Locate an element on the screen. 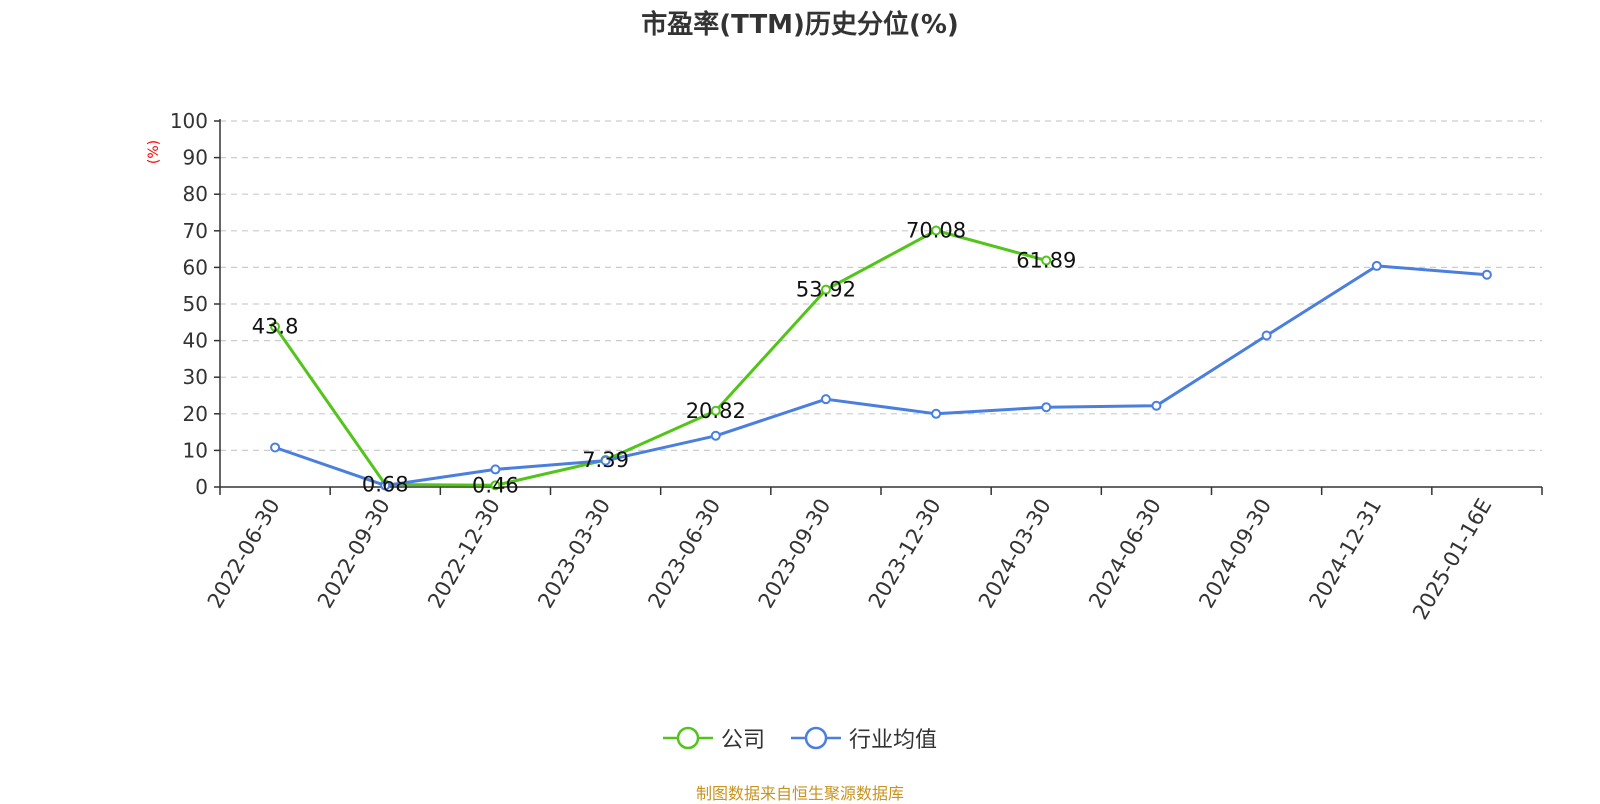 This screenshot has height=804, width=1600. data-label: 43.8 is located at coordinates (275, 327).